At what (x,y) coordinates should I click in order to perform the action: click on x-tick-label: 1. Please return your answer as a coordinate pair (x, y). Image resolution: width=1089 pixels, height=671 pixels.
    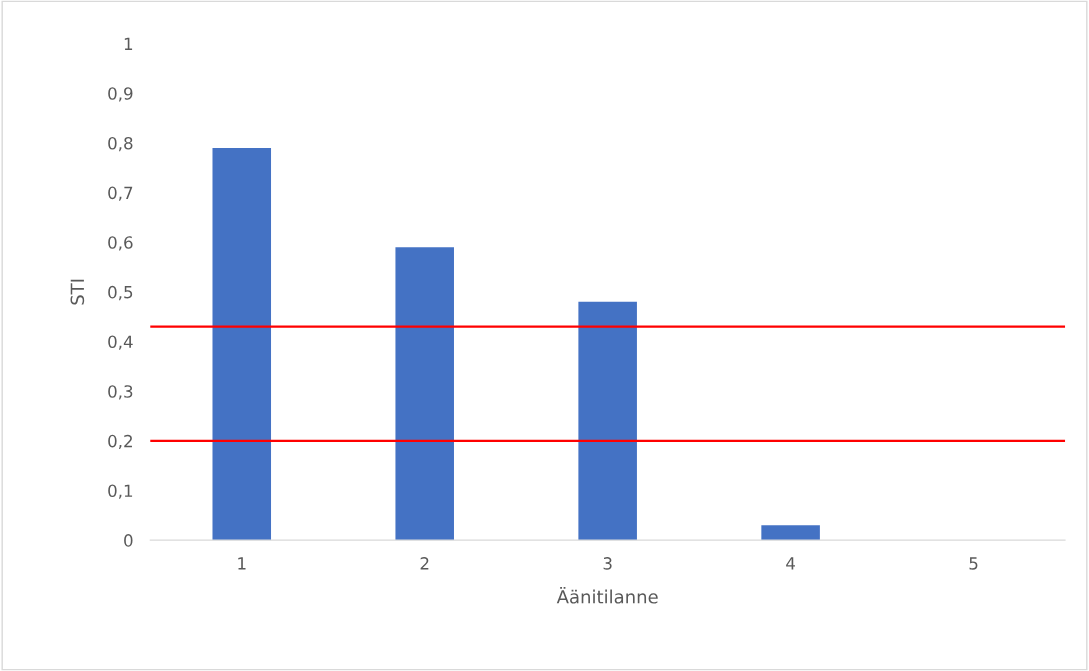
    Looking at the image, I should click on (242, 563).